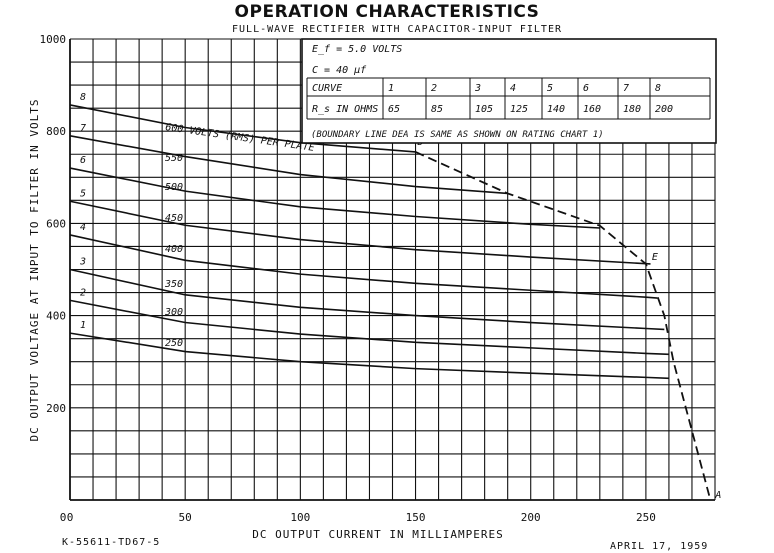 The image size is (774, 553). What do you see at coordinates (632, 109) in the screenshot?
I see `info-table-value-cell: 180` at bounding box center [632, 109].